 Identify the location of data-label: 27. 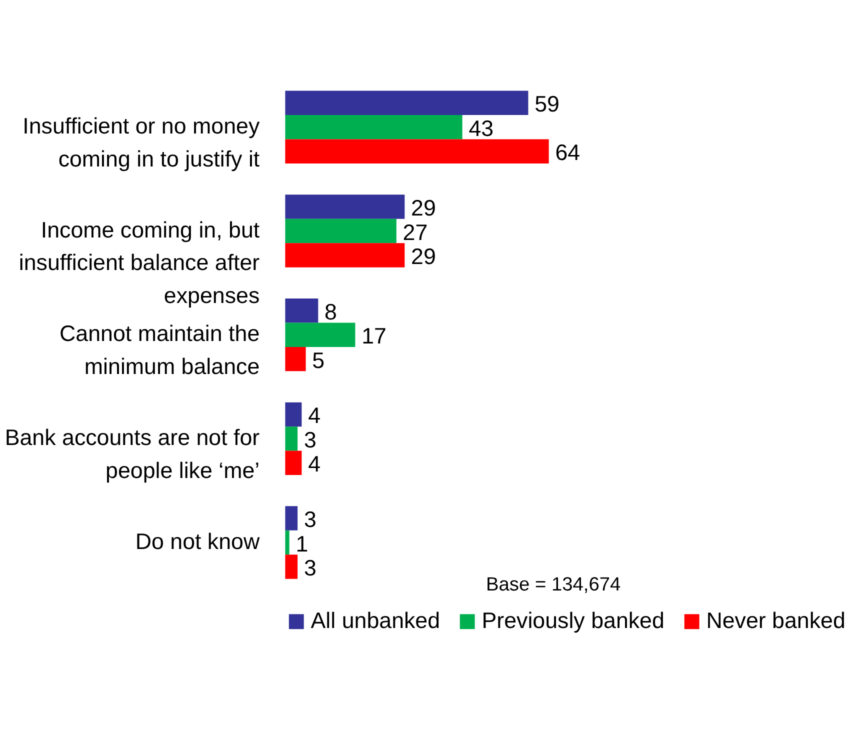
(415, 232).